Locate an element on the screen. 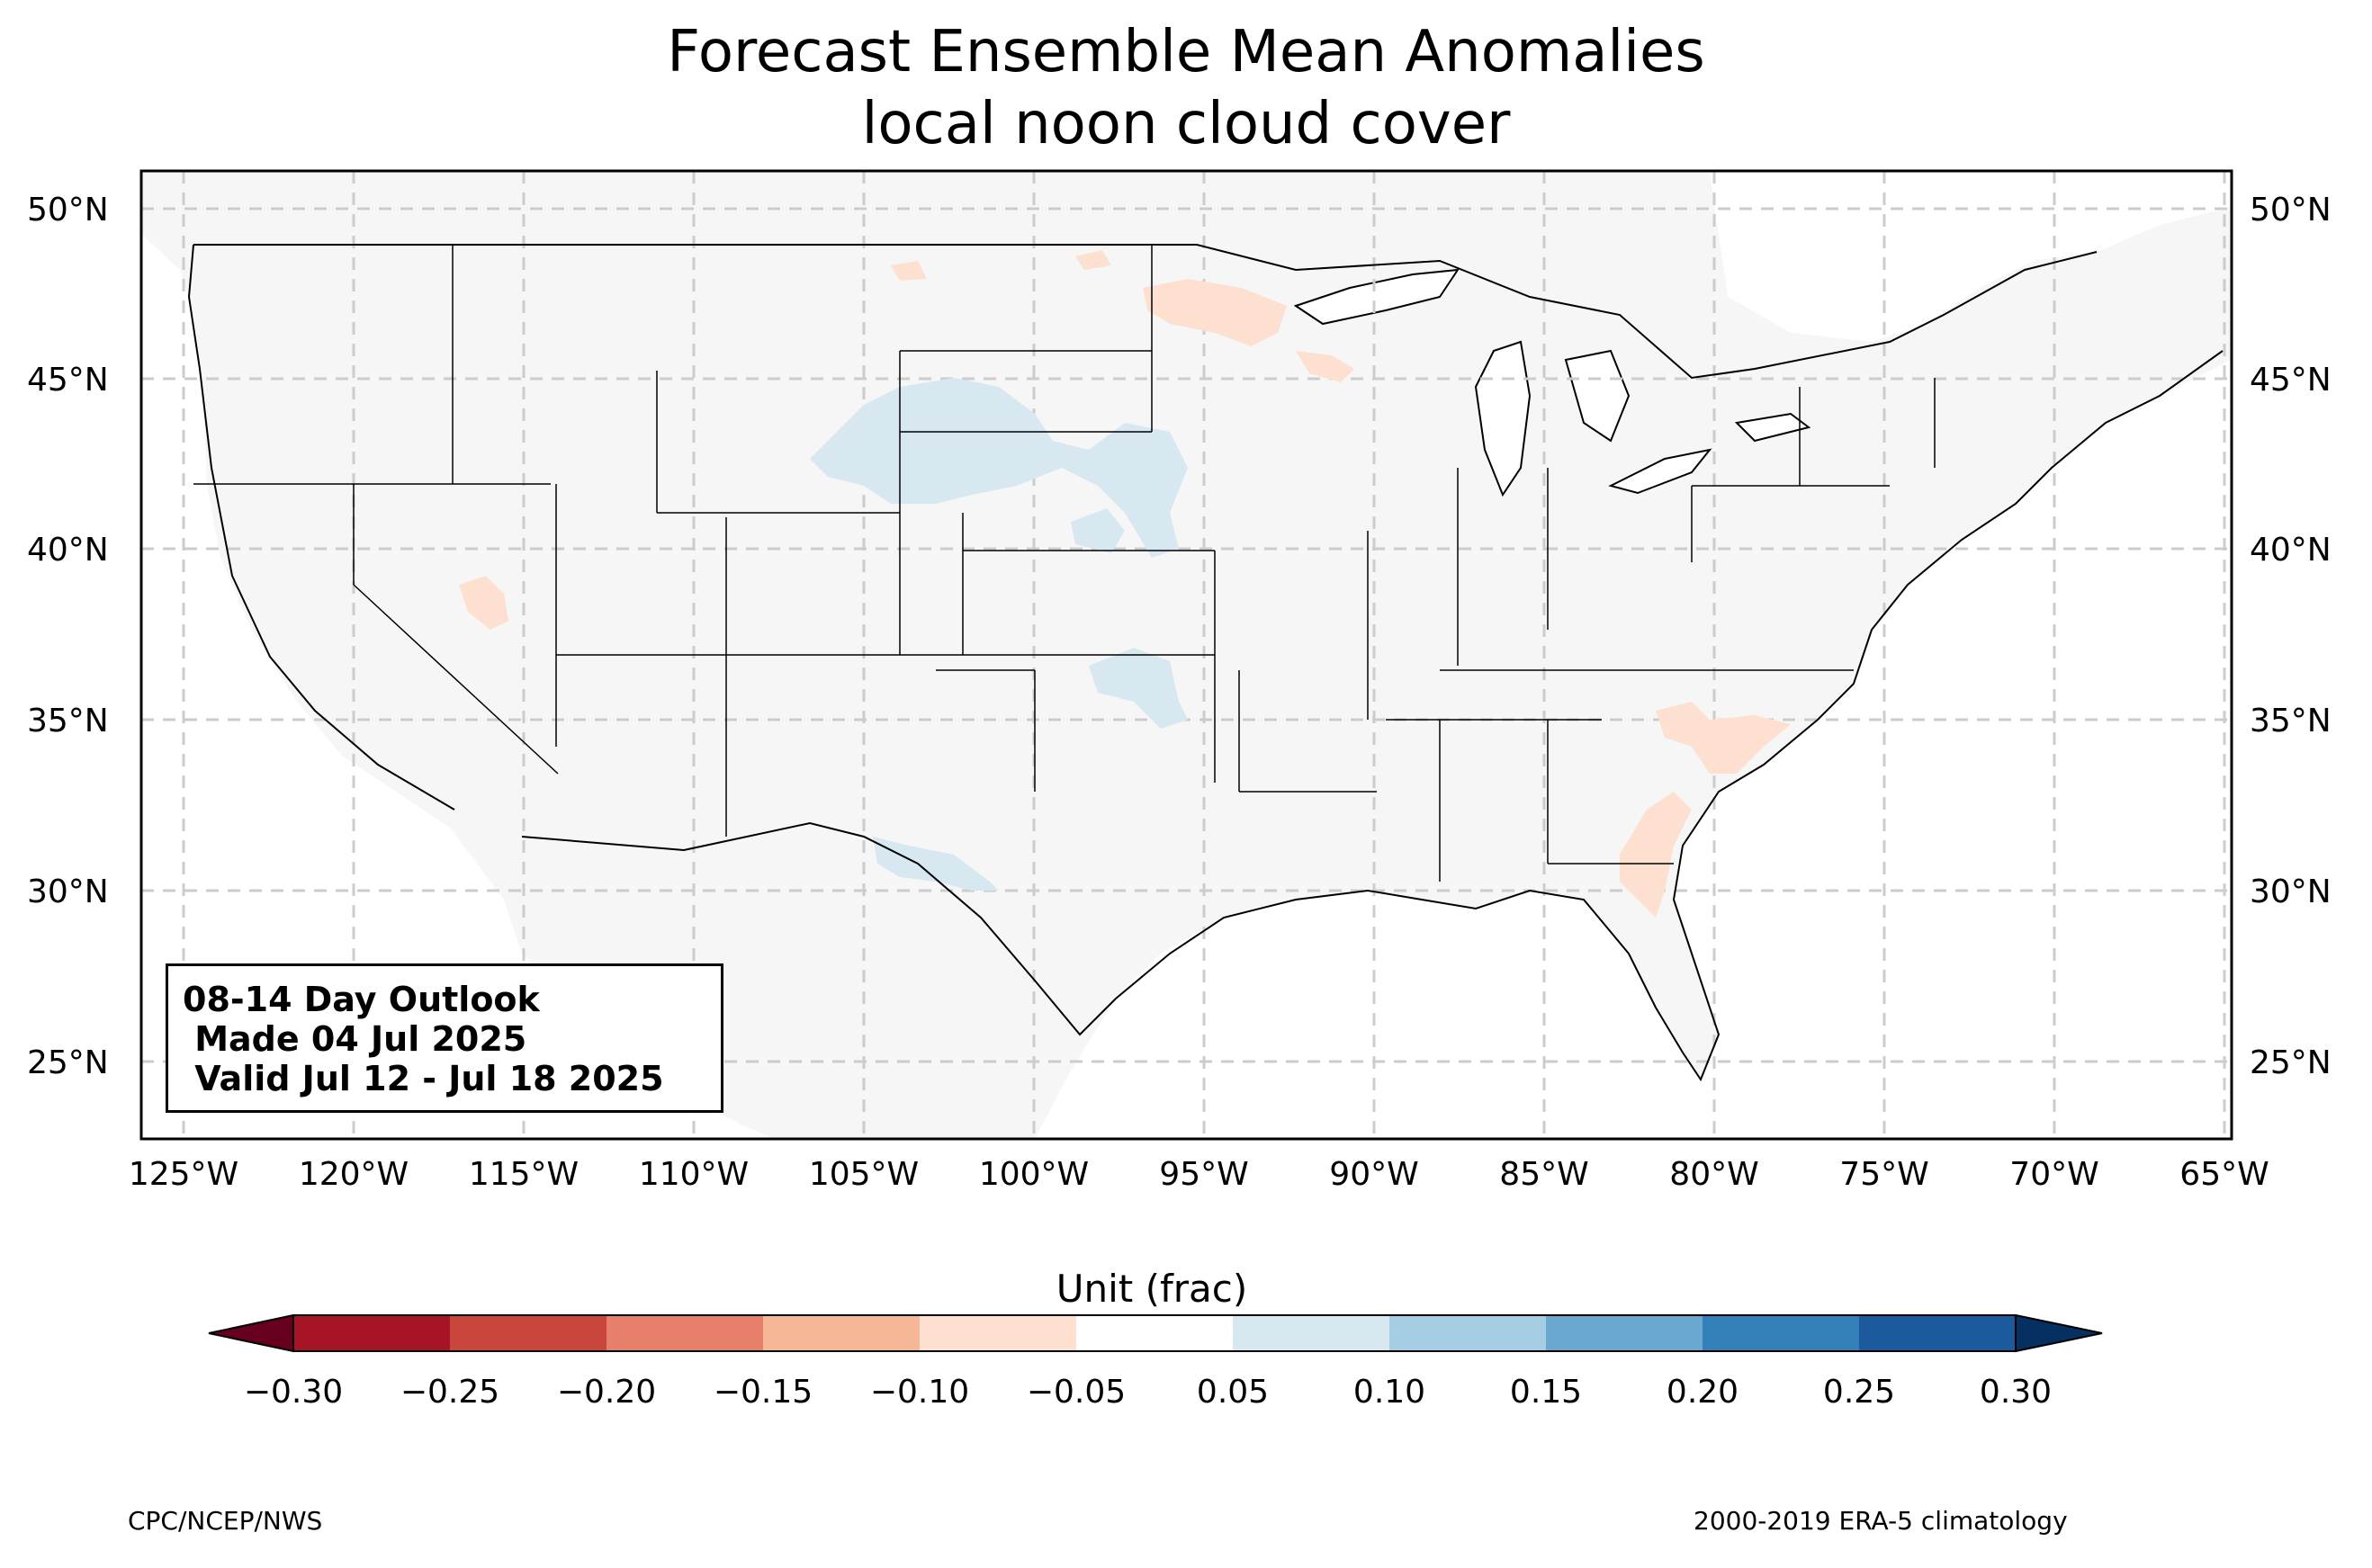 This screenshot has width=2372, height=1568. hudson-bay-region is located at coordinates (1971, 256).